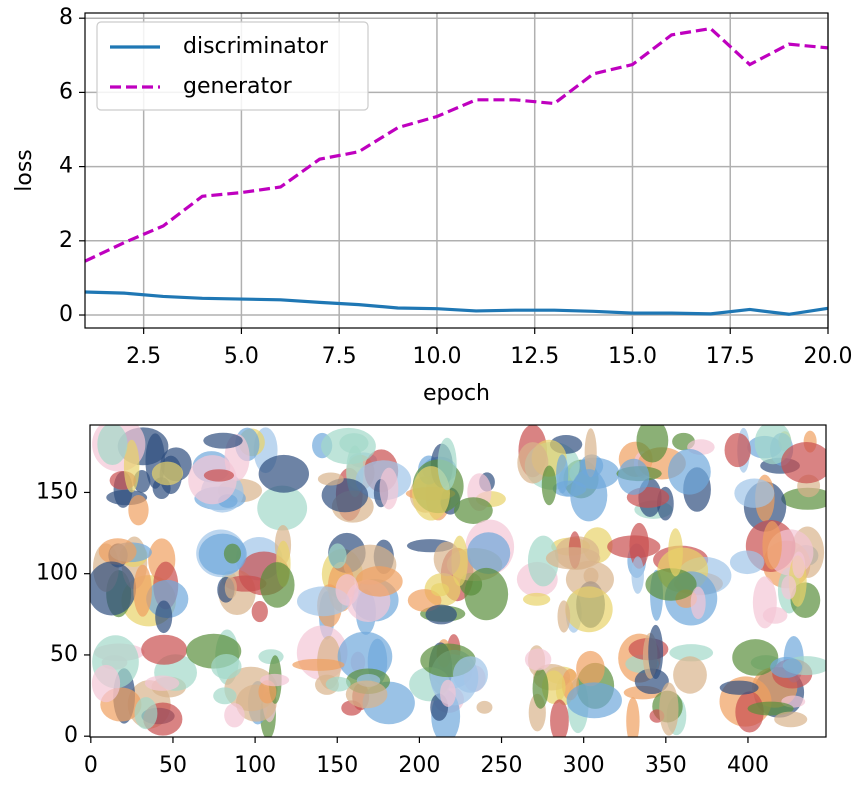  What do you see at coordinates (666, 765) in the screenshot?
I see `x-tick-label: 350` at bounding box center [666, 765].